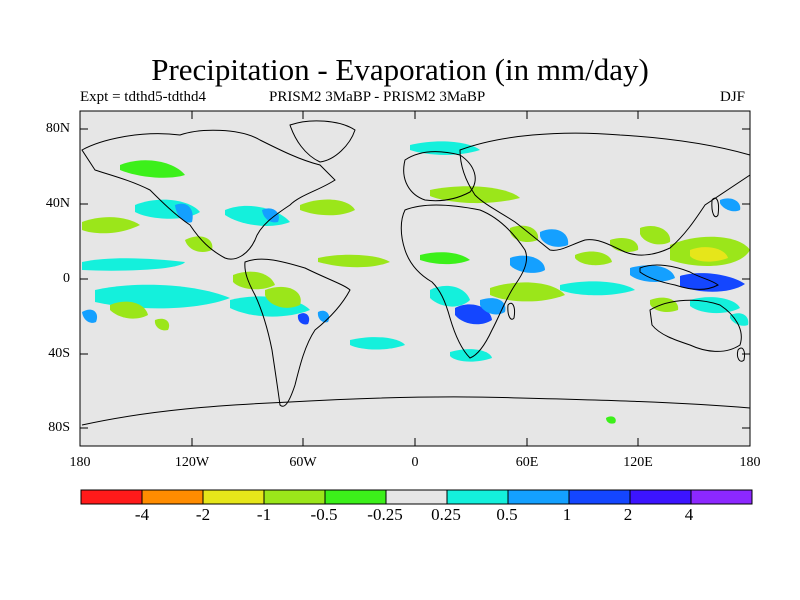 Image resolution: width=800 pixels, height=600 pixels. What do you see at coordinates (143, 97) in the screenshot?
I see `experiment-label: Expt = tdthd5-tdthd4` at bounding box center [143, 97].